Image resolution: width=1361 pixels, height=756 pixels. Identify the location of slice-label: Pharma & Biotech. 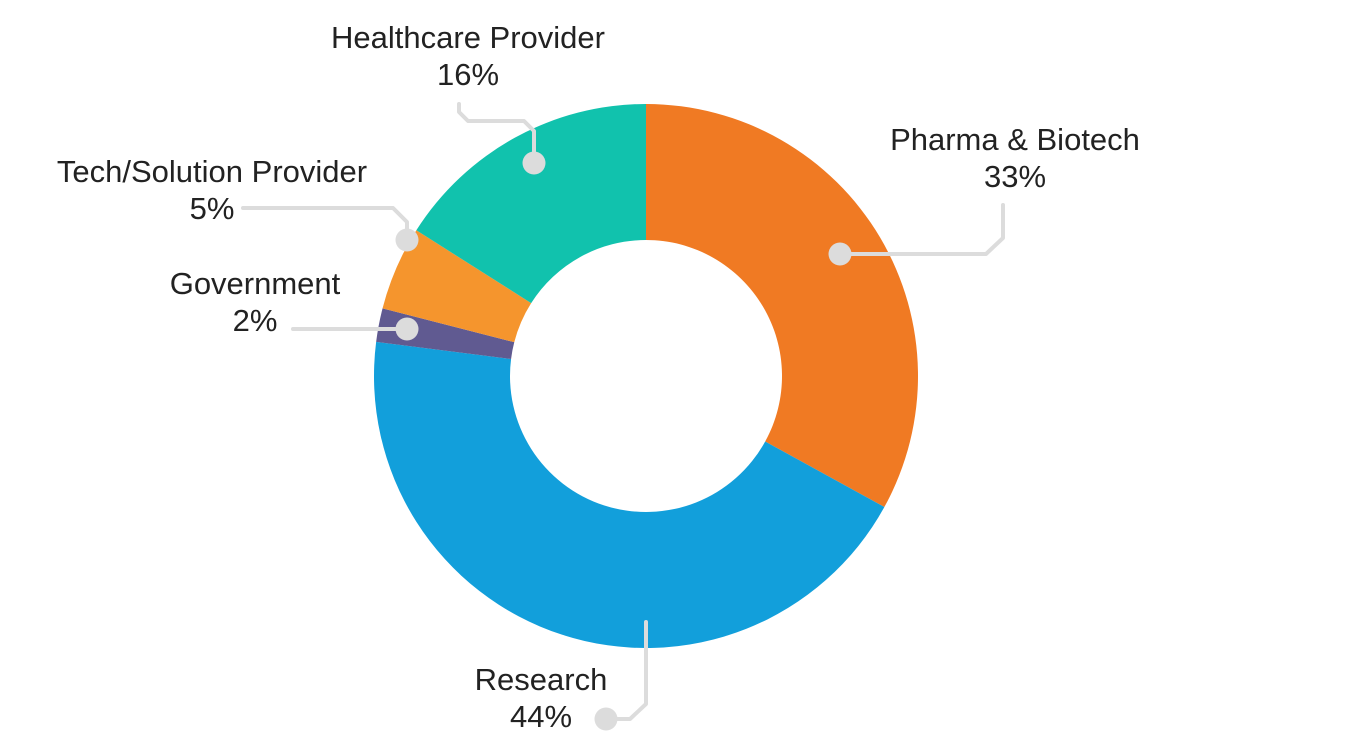
(1015, 139).